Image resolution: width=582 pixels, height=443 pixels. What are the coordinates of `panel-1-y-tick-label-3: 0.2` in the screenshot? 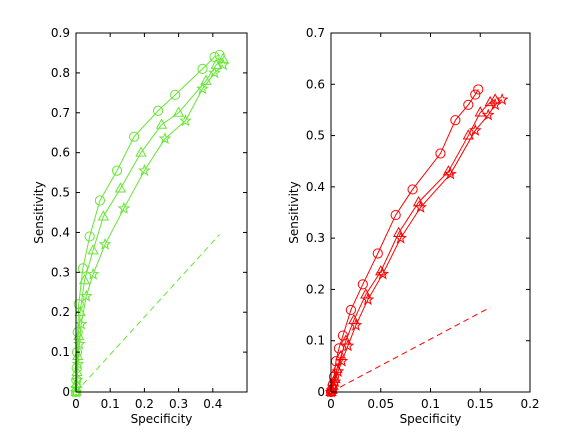 It's located at (60, 312).